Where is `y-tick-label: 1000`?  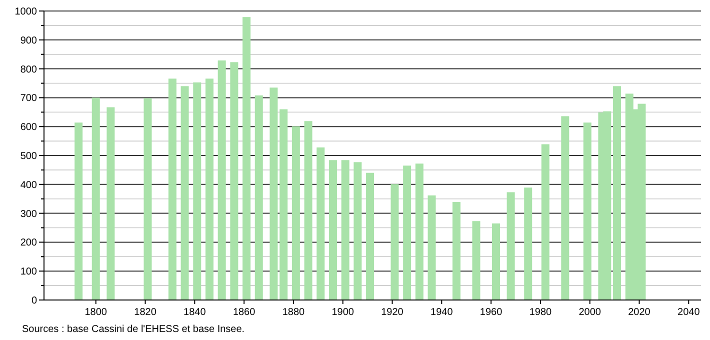 y-tick-label: 1000 is located at coordinates (26, 12).